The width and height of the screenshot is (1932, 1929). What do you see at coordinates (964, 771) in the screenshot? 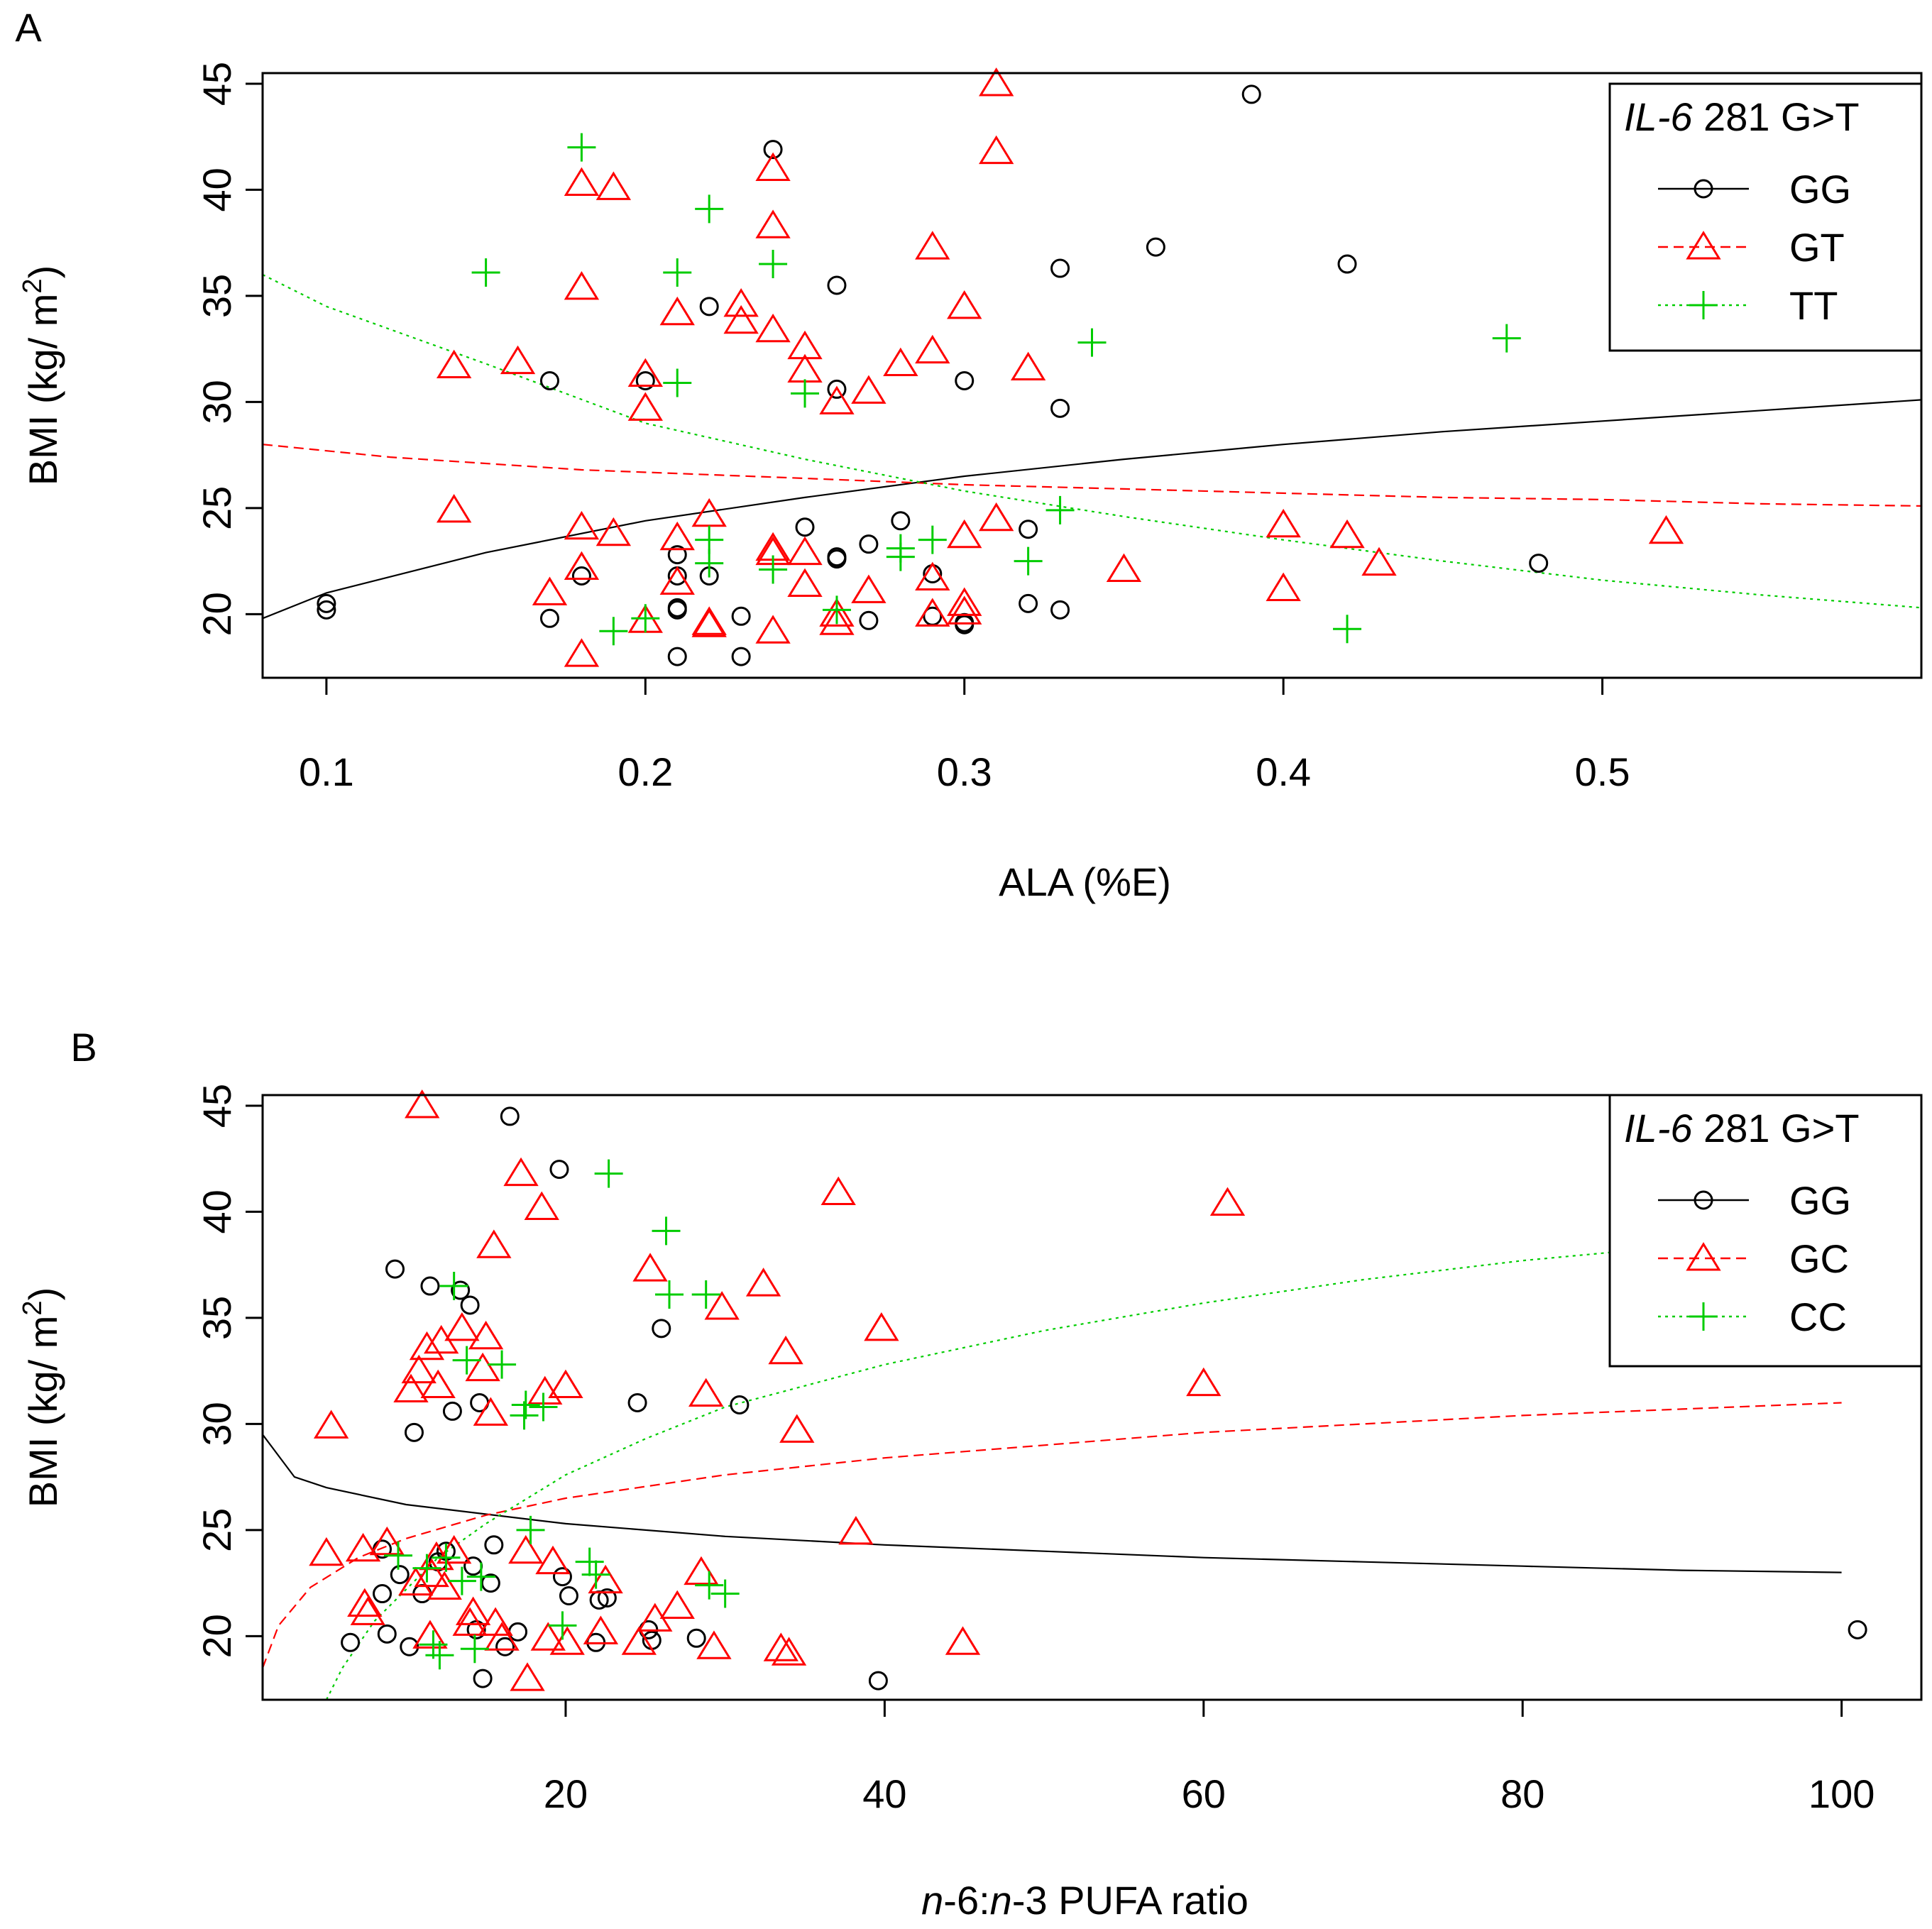
I see `x-tick-label: 0.3` at bounding box center [964, 771].